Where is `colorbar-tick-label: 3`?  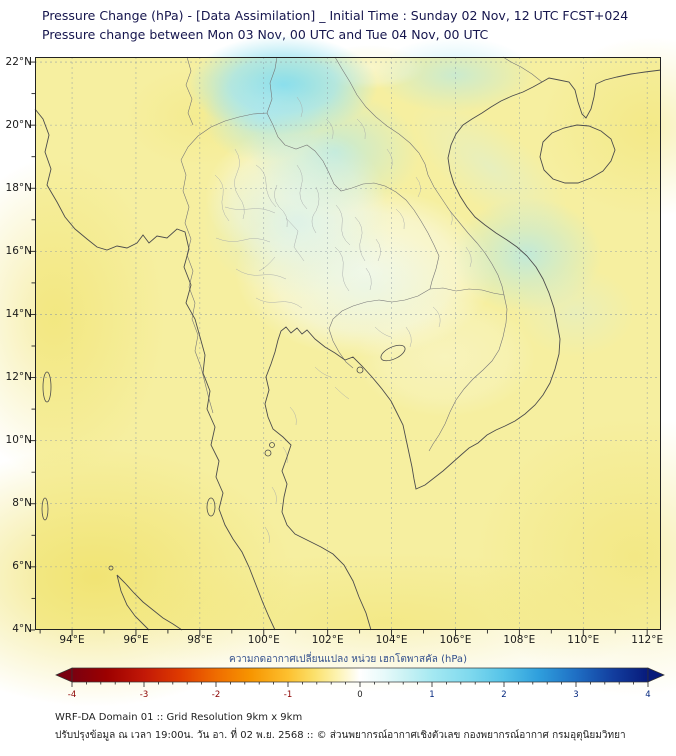 colorbar-tick-label: 3 is located at coordinates (576, 695).